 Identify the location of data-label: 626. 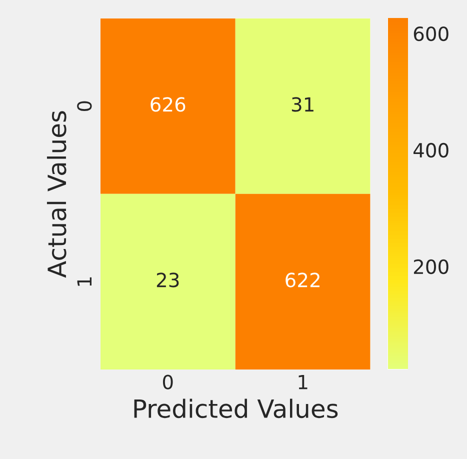
(168, 104).